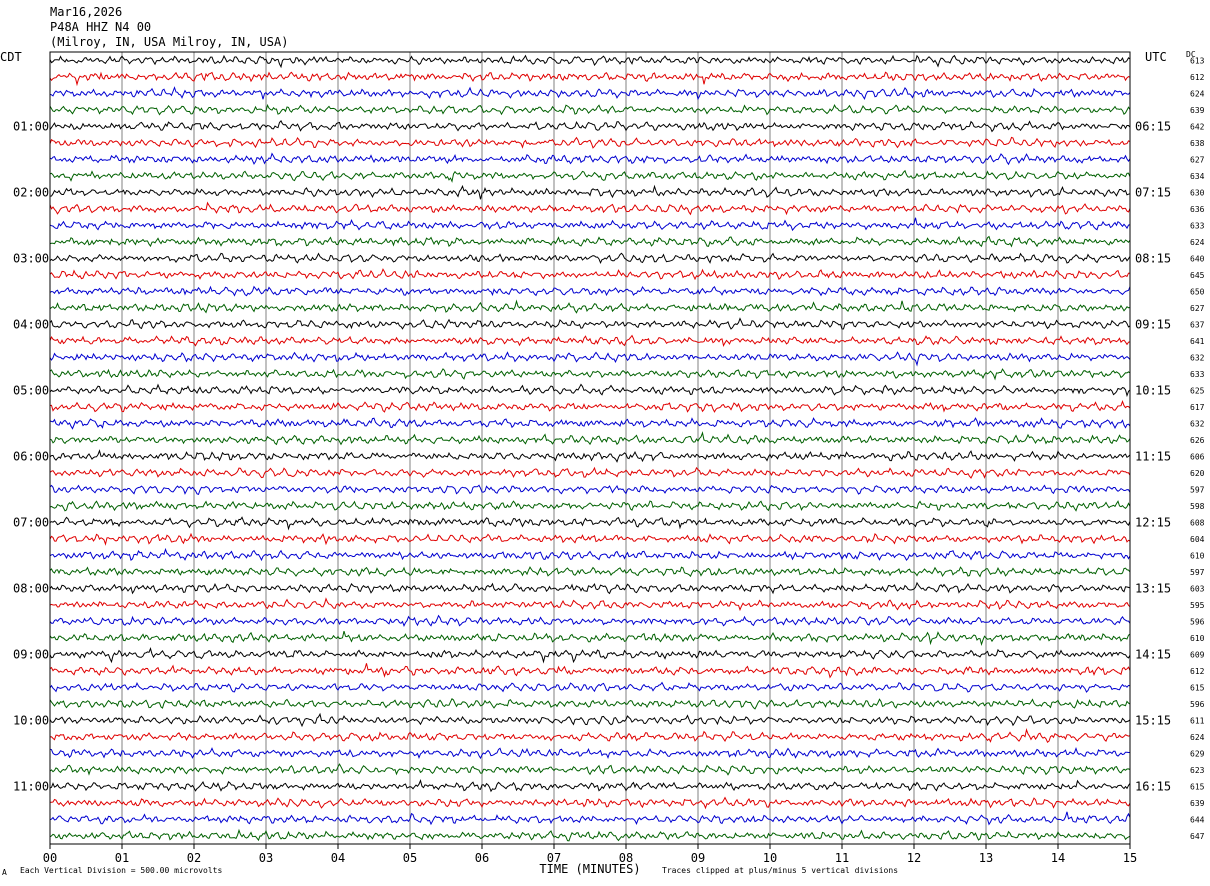 The width and height of the screenshot is (1210, 886). What do you see at coordinates (589, 869) in the screenshot?
I see `x-axis-title: TIME (MINUTES)` at bounding box center [589, 869].